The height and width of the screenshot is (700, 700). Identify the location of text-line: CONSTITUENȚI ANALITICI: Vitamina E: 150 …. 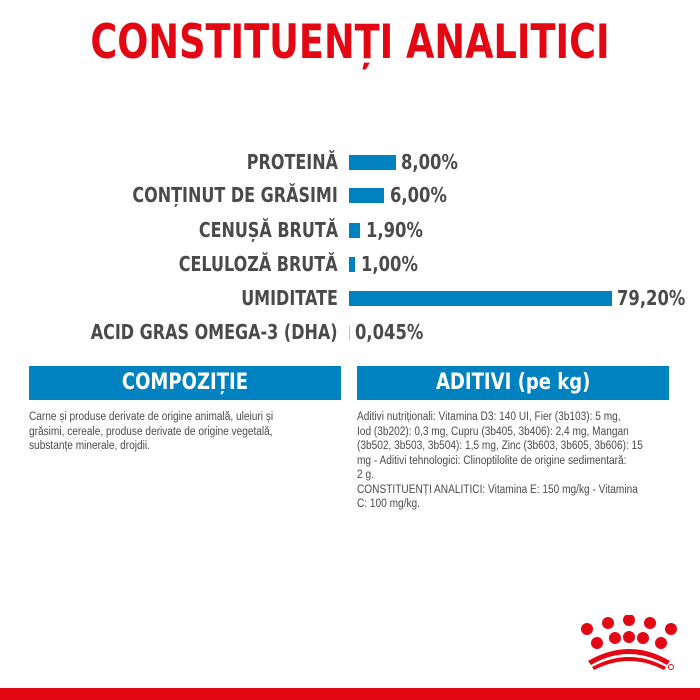
(497, 489).